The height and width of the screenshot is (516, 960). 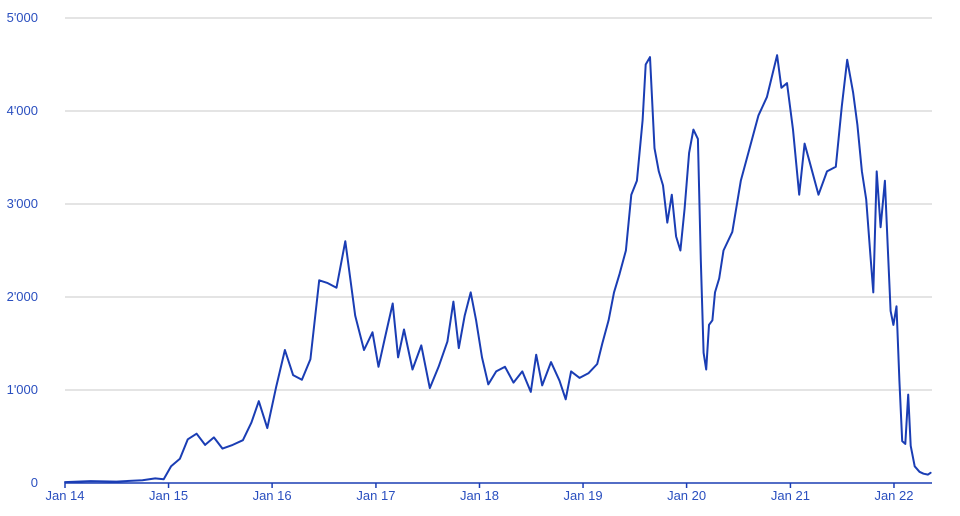 What do you see at coordinates (22, 17) in the screenshot?
I see `y-tick-label: 5'000` at bounding box center [22, 17].